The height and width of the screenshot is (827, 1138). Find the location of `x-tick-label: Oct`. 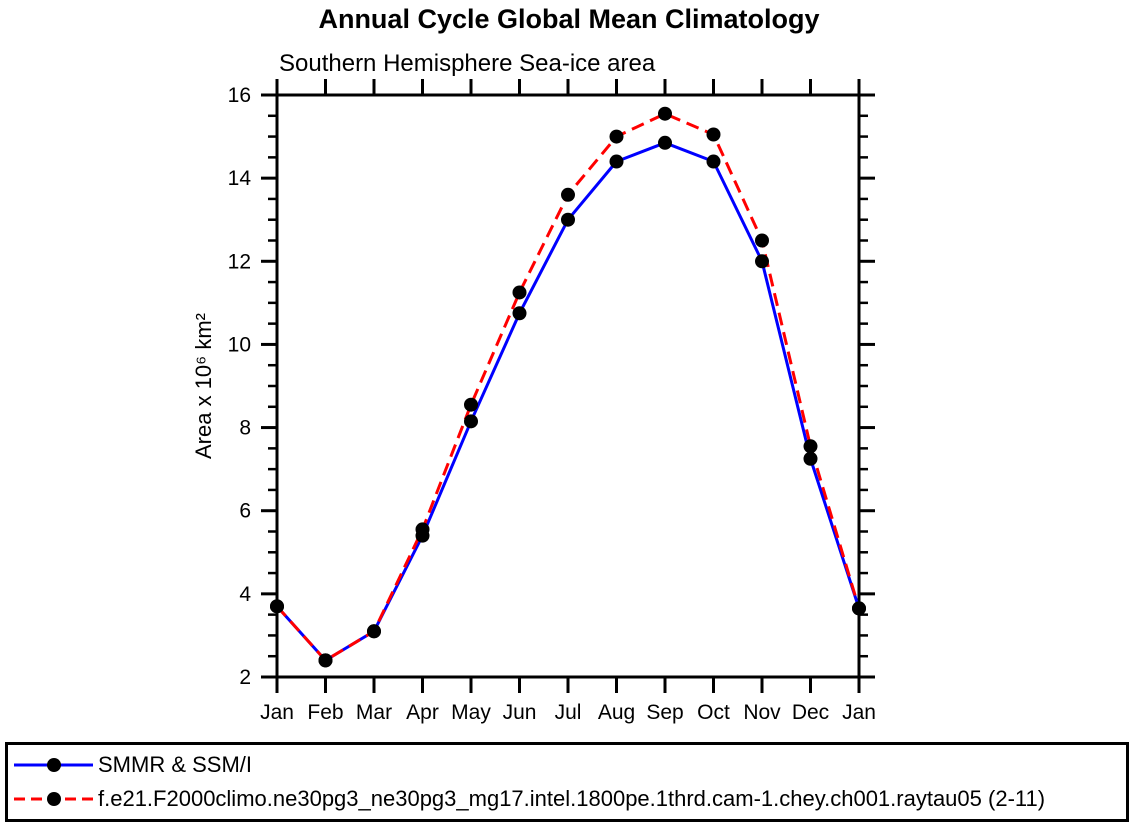

x-tick-label: Oct is located at coordinates (713, 712).